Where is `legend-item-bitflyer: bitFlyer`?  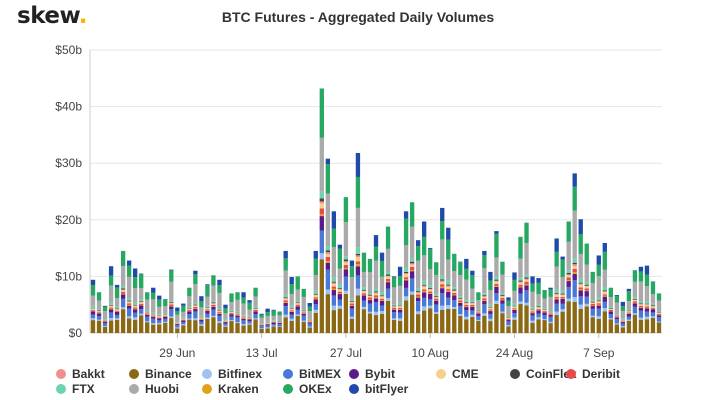 legend-item-bitflyer: bitFlyer is located at coordinates (378, 389).